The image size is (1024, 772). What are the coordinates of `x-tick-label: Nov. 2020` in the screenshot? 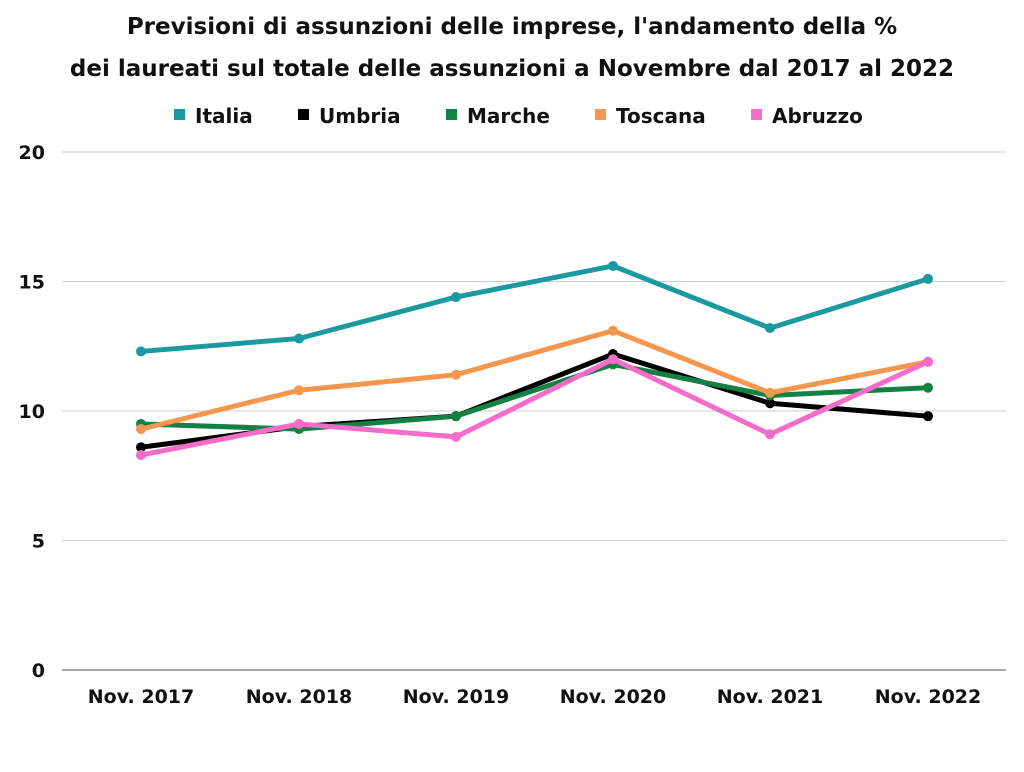 It's located at (613, 697).